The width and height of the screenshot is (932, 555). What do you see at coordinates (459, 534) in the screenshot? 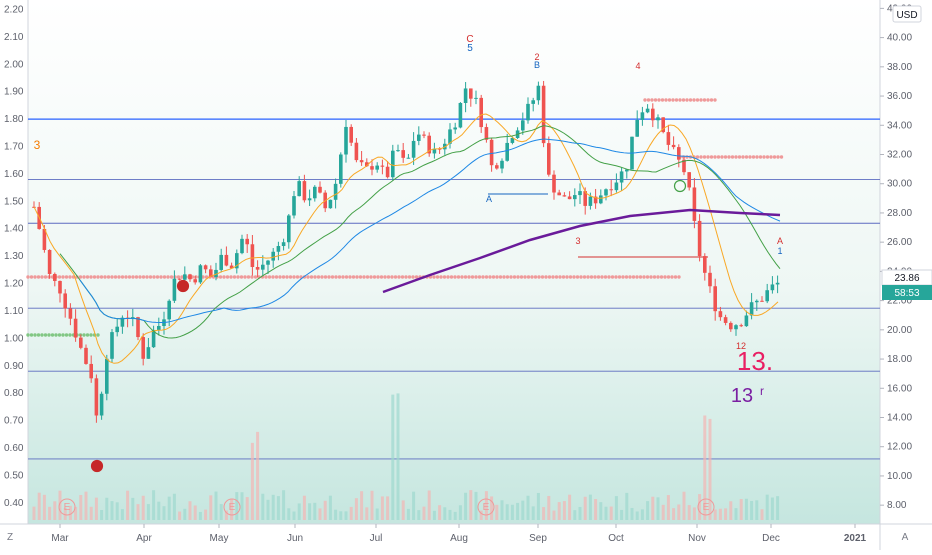
I see `time-axis: Mar Apr May Jun Jul Aug Sep Oct Nov Dec 2021` at bounding box center [459, 534].